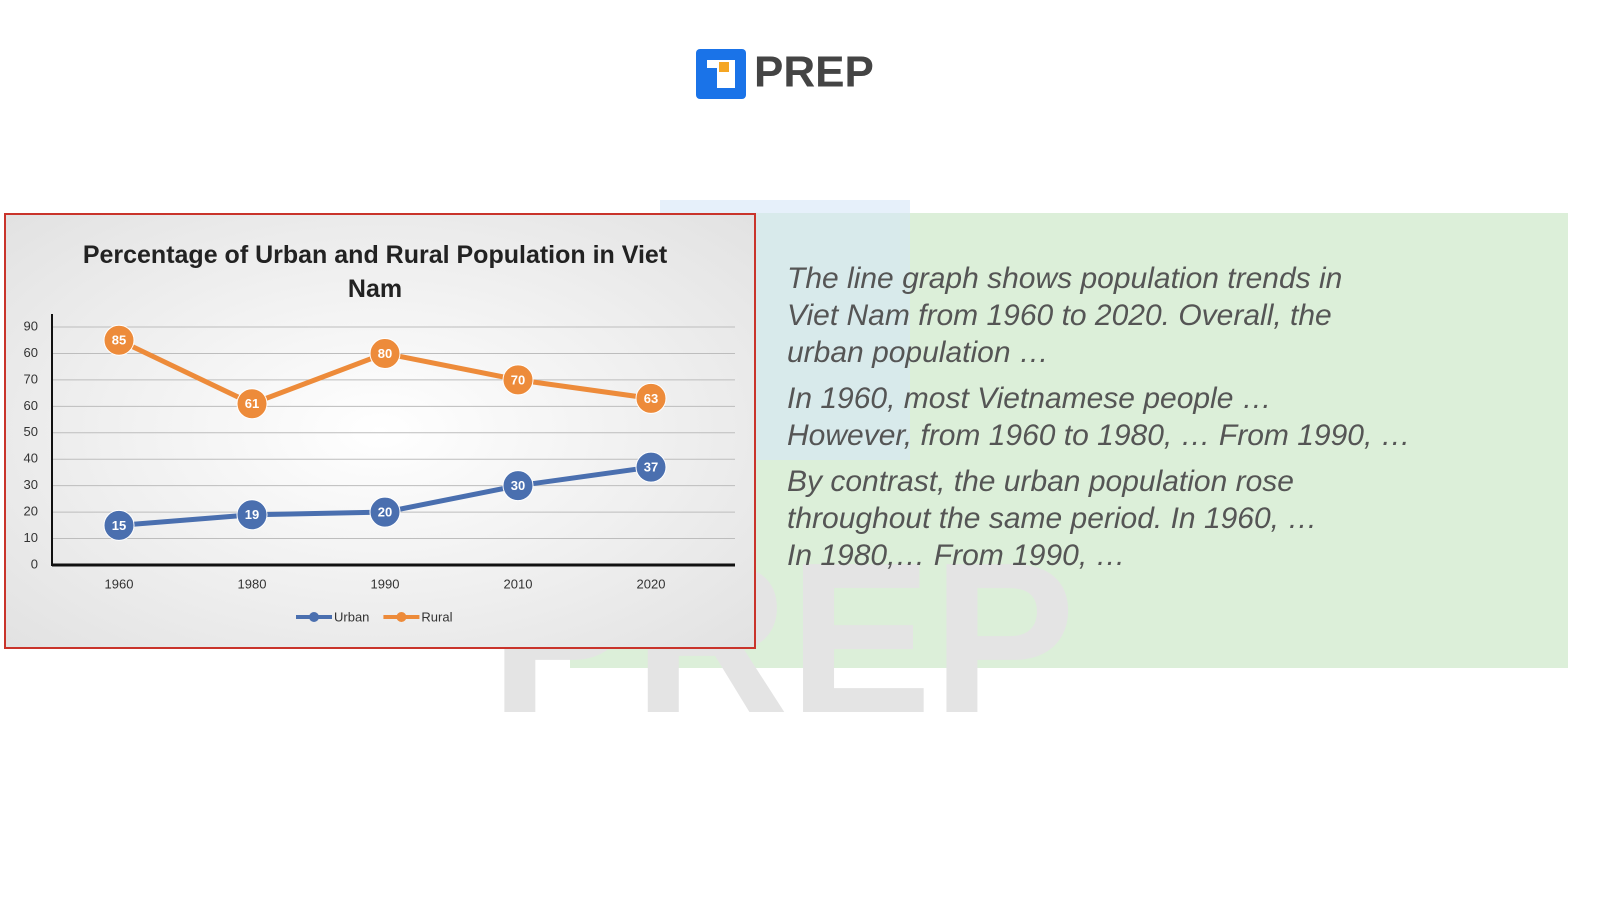  I want to click on x-tick-label: 1960, so click(119, 583).